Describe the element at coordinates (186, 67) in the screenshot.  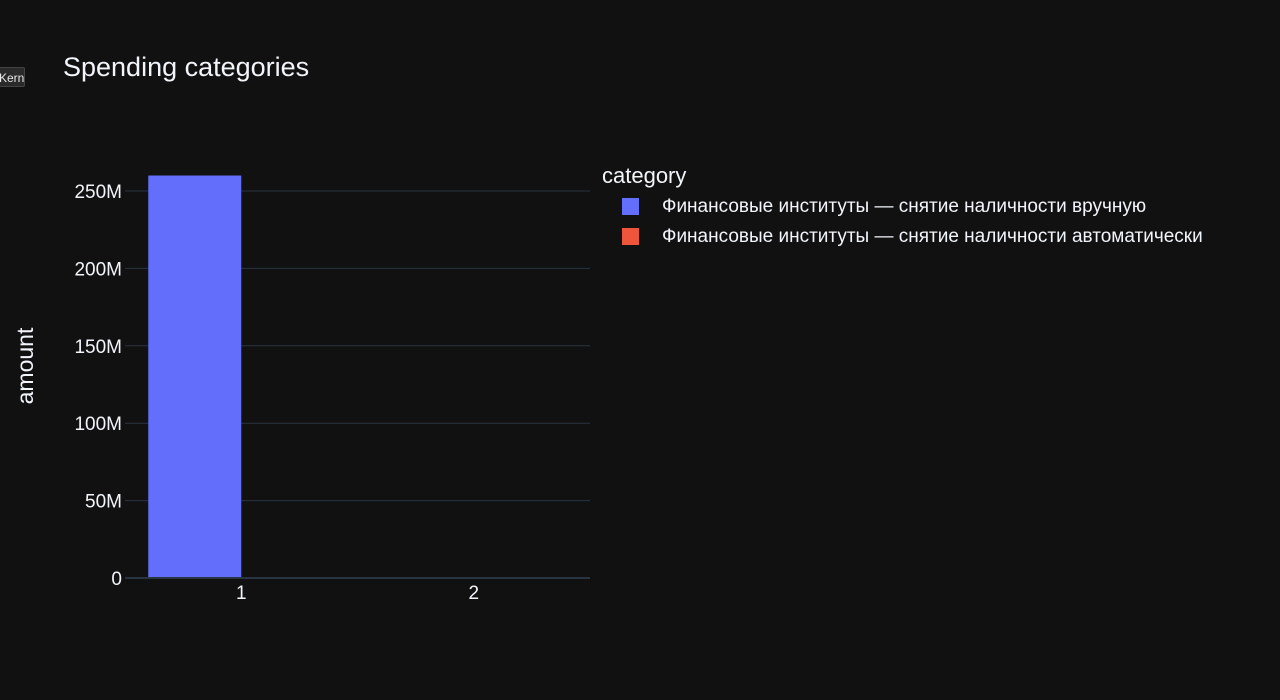
I see `chart-title: Spending categories` at that location.